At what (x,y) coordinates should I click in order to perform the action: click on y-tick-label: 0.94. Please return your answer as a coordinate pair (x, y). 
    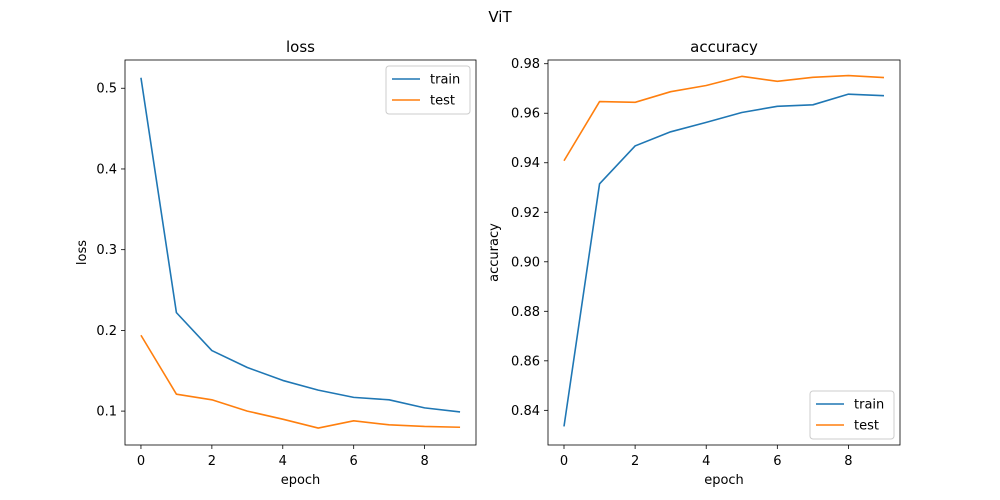
    Looking at the image, I should click on (525, 163).